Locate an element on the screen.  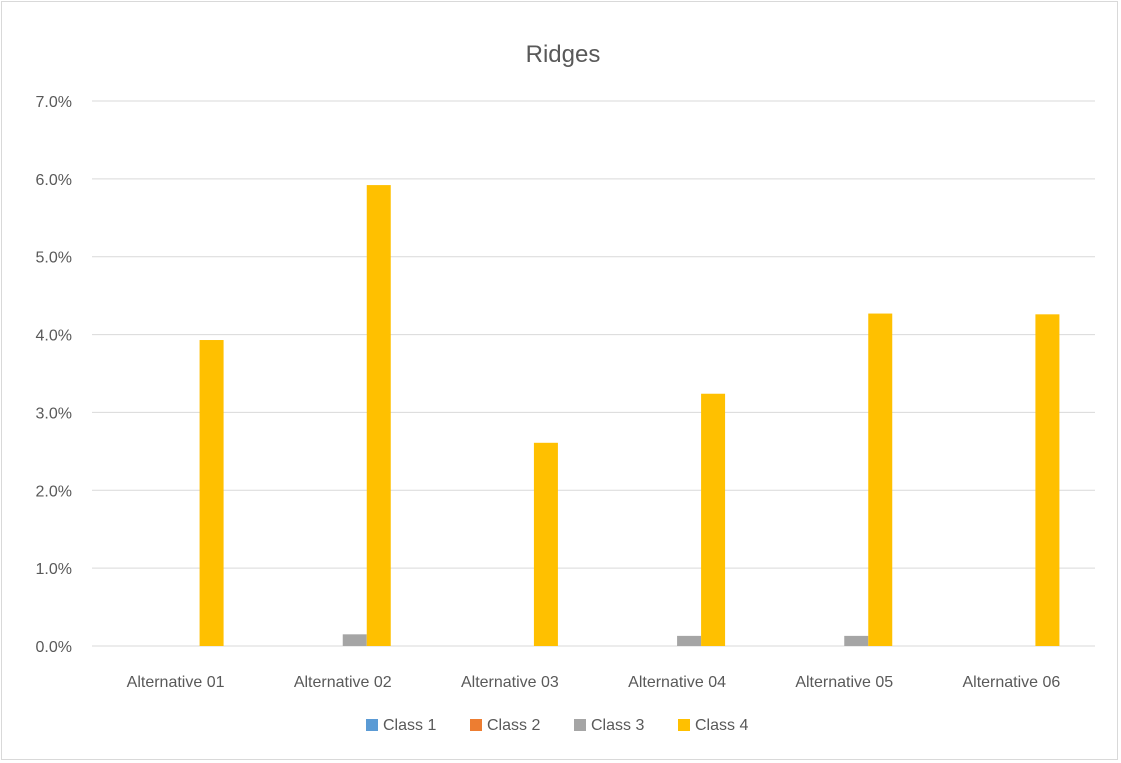
x-tick-label: Alternative 06 is located at coordinates (1011, 682).